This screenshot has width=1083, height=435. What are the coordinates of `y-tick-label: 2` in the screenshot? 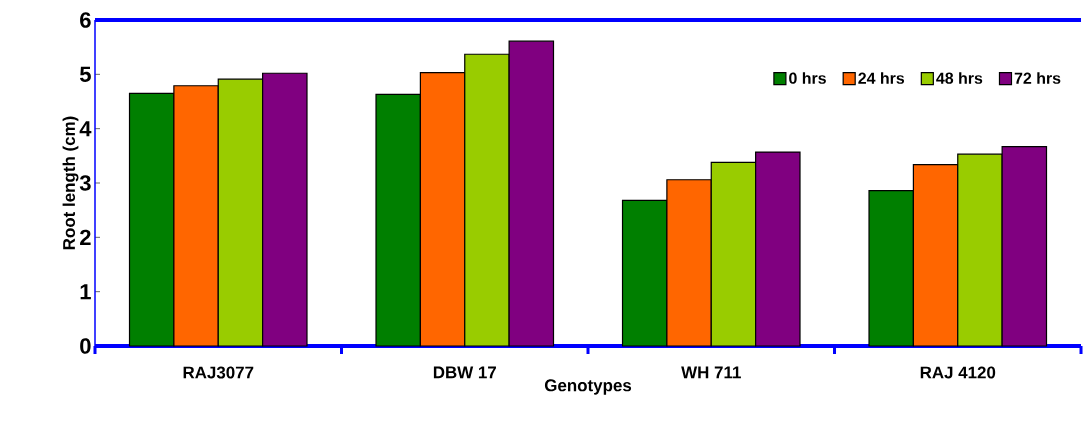 It's located at (85, 237).